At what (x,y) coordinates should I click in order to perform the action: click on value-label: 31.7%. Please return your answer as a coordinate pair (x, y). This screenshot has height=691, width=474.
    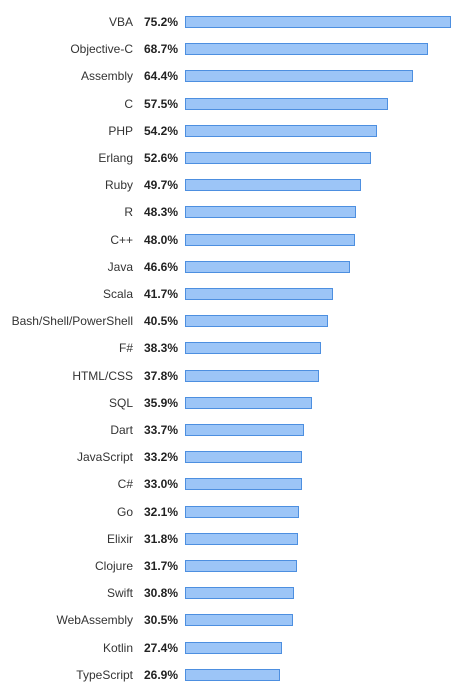
    Looking at the image, I should click on (161, 566).